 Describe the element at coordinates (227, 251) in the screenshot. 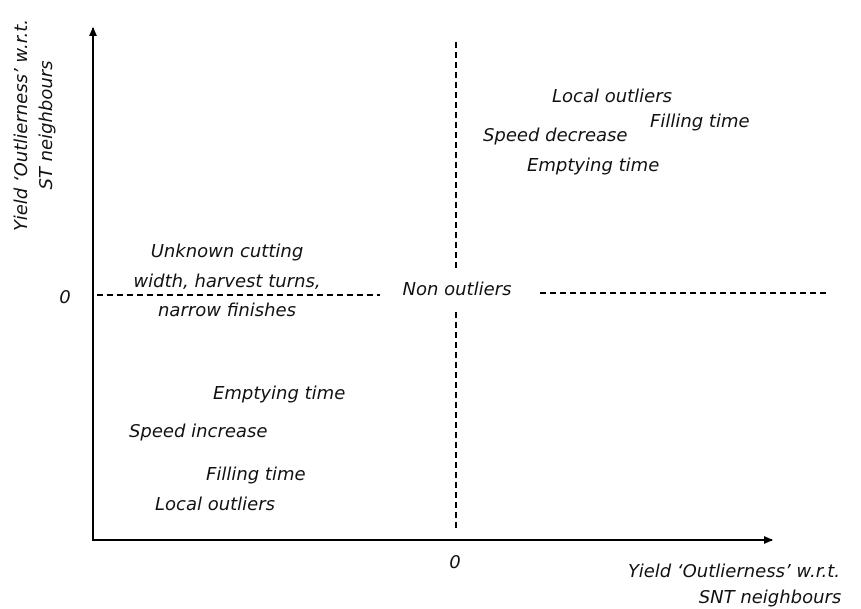

I see `region-label: Unknown cutting` at that location.